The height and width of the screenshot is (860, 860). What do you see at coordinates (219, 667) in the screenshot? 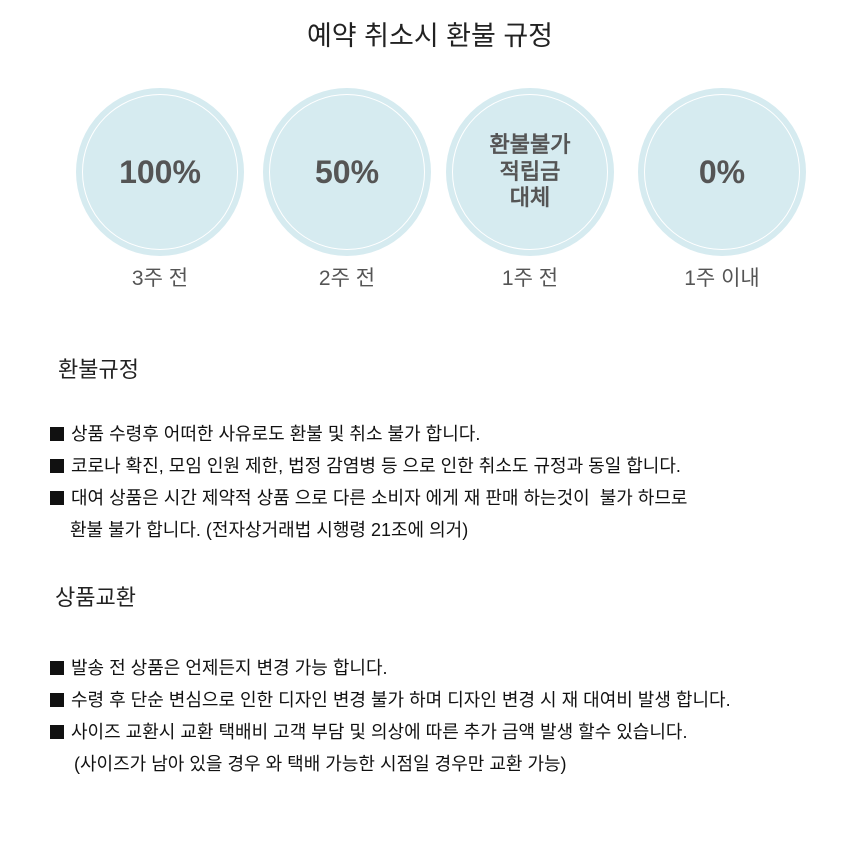
I see `list-item: 발송 전 상품은 언제든지 변경 가능 합니다.` at bounding box center [219, 667].